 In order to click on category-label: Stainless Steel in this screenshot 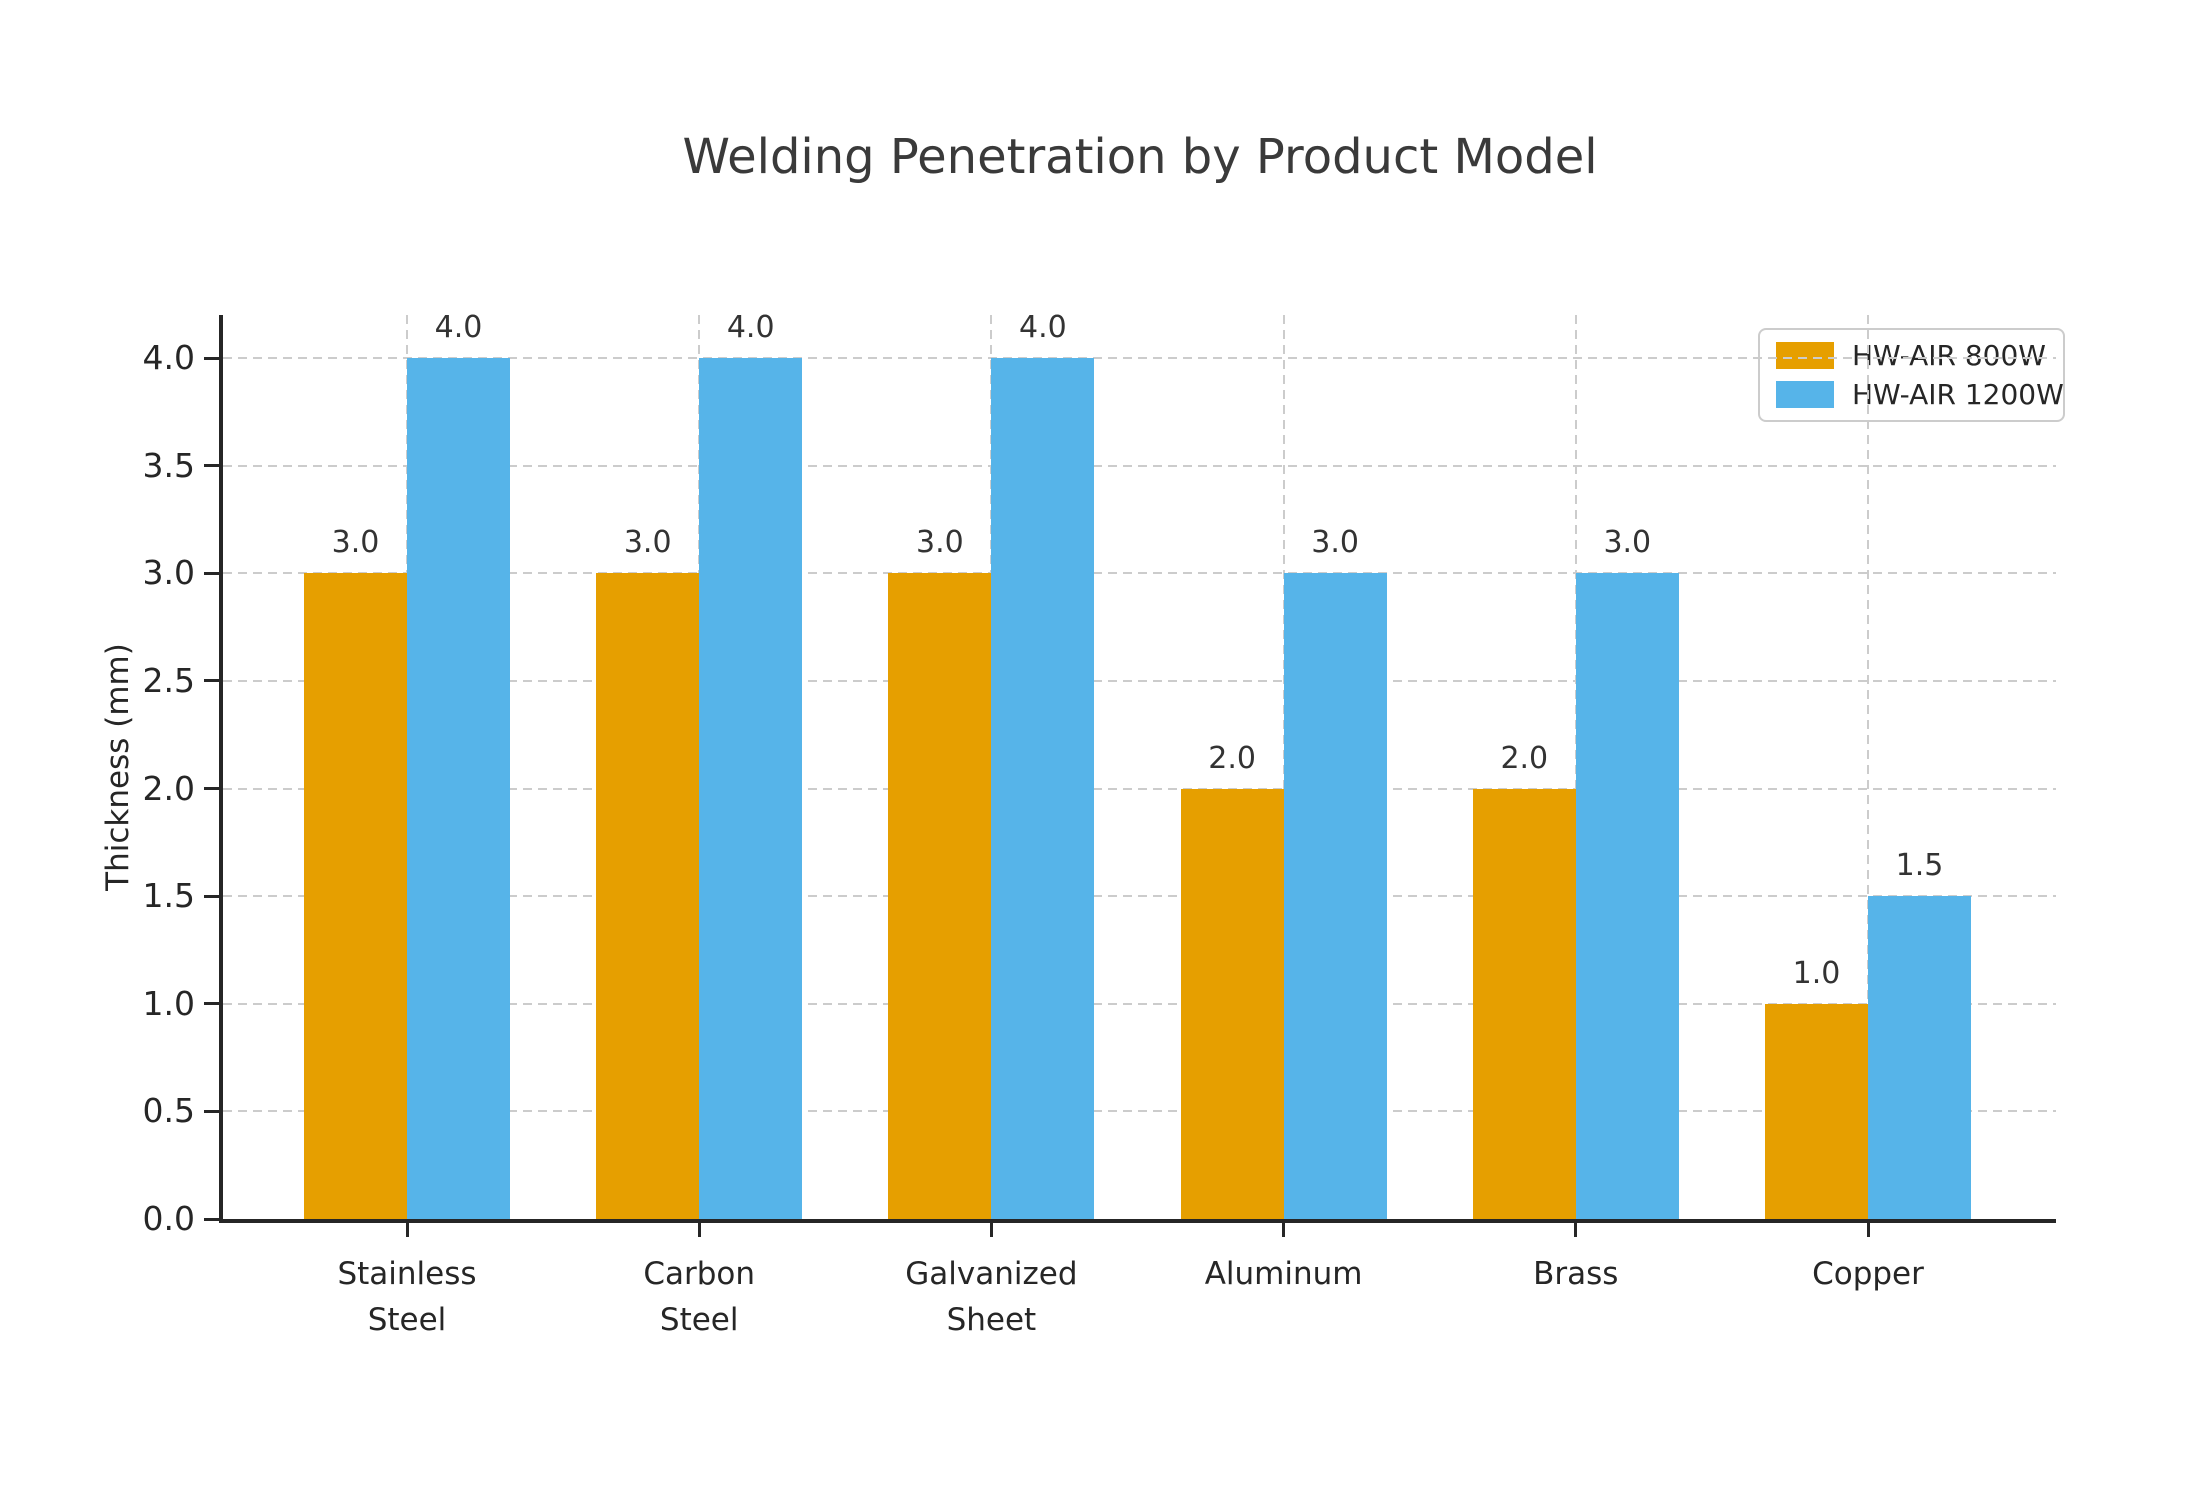, I will do `click(407, 1297)`.